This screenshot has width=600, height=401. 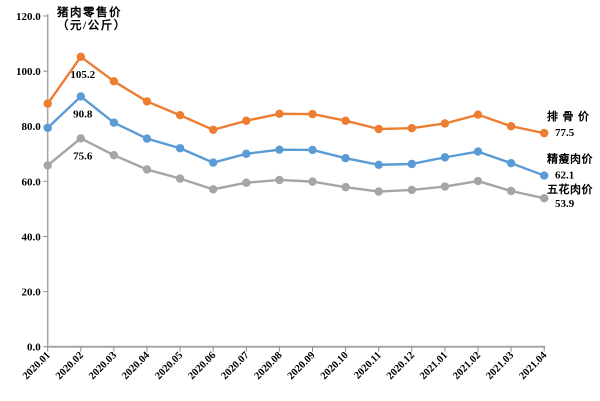 What do you see at coordinates (236, 366) in the screenshot?
I see `x-tick-label: 2020.07` at bounding box center [236, 366].